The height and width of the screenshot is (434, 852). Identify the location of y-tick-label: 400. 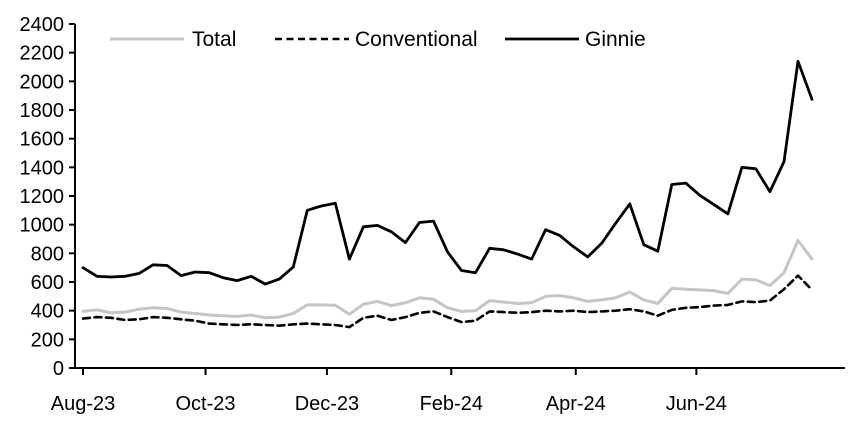
(47, 312).